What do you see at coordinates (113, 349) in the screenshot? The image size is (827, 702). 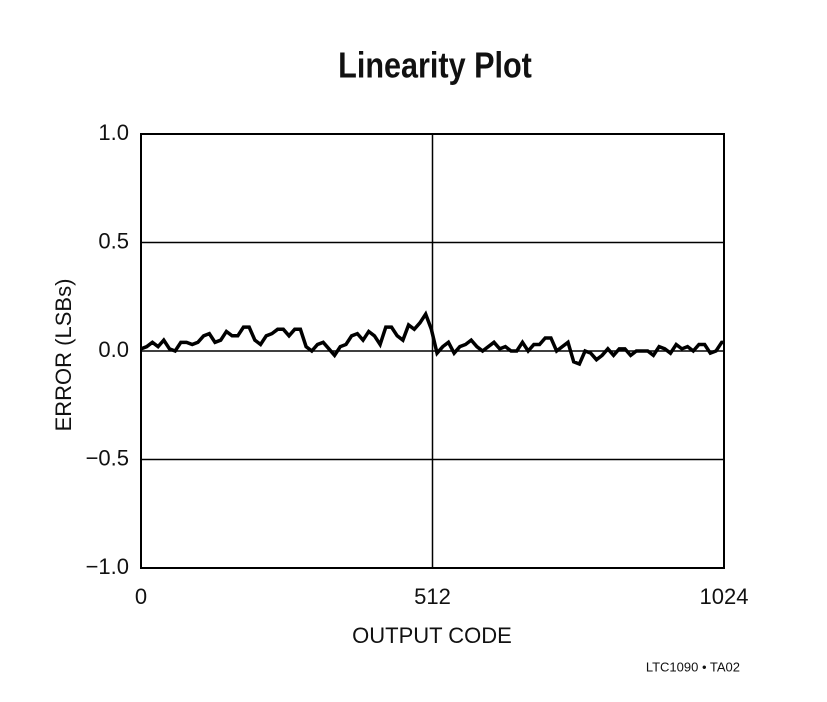 I see `y-tick-label: 0.0` at bounding box center [113, 349].